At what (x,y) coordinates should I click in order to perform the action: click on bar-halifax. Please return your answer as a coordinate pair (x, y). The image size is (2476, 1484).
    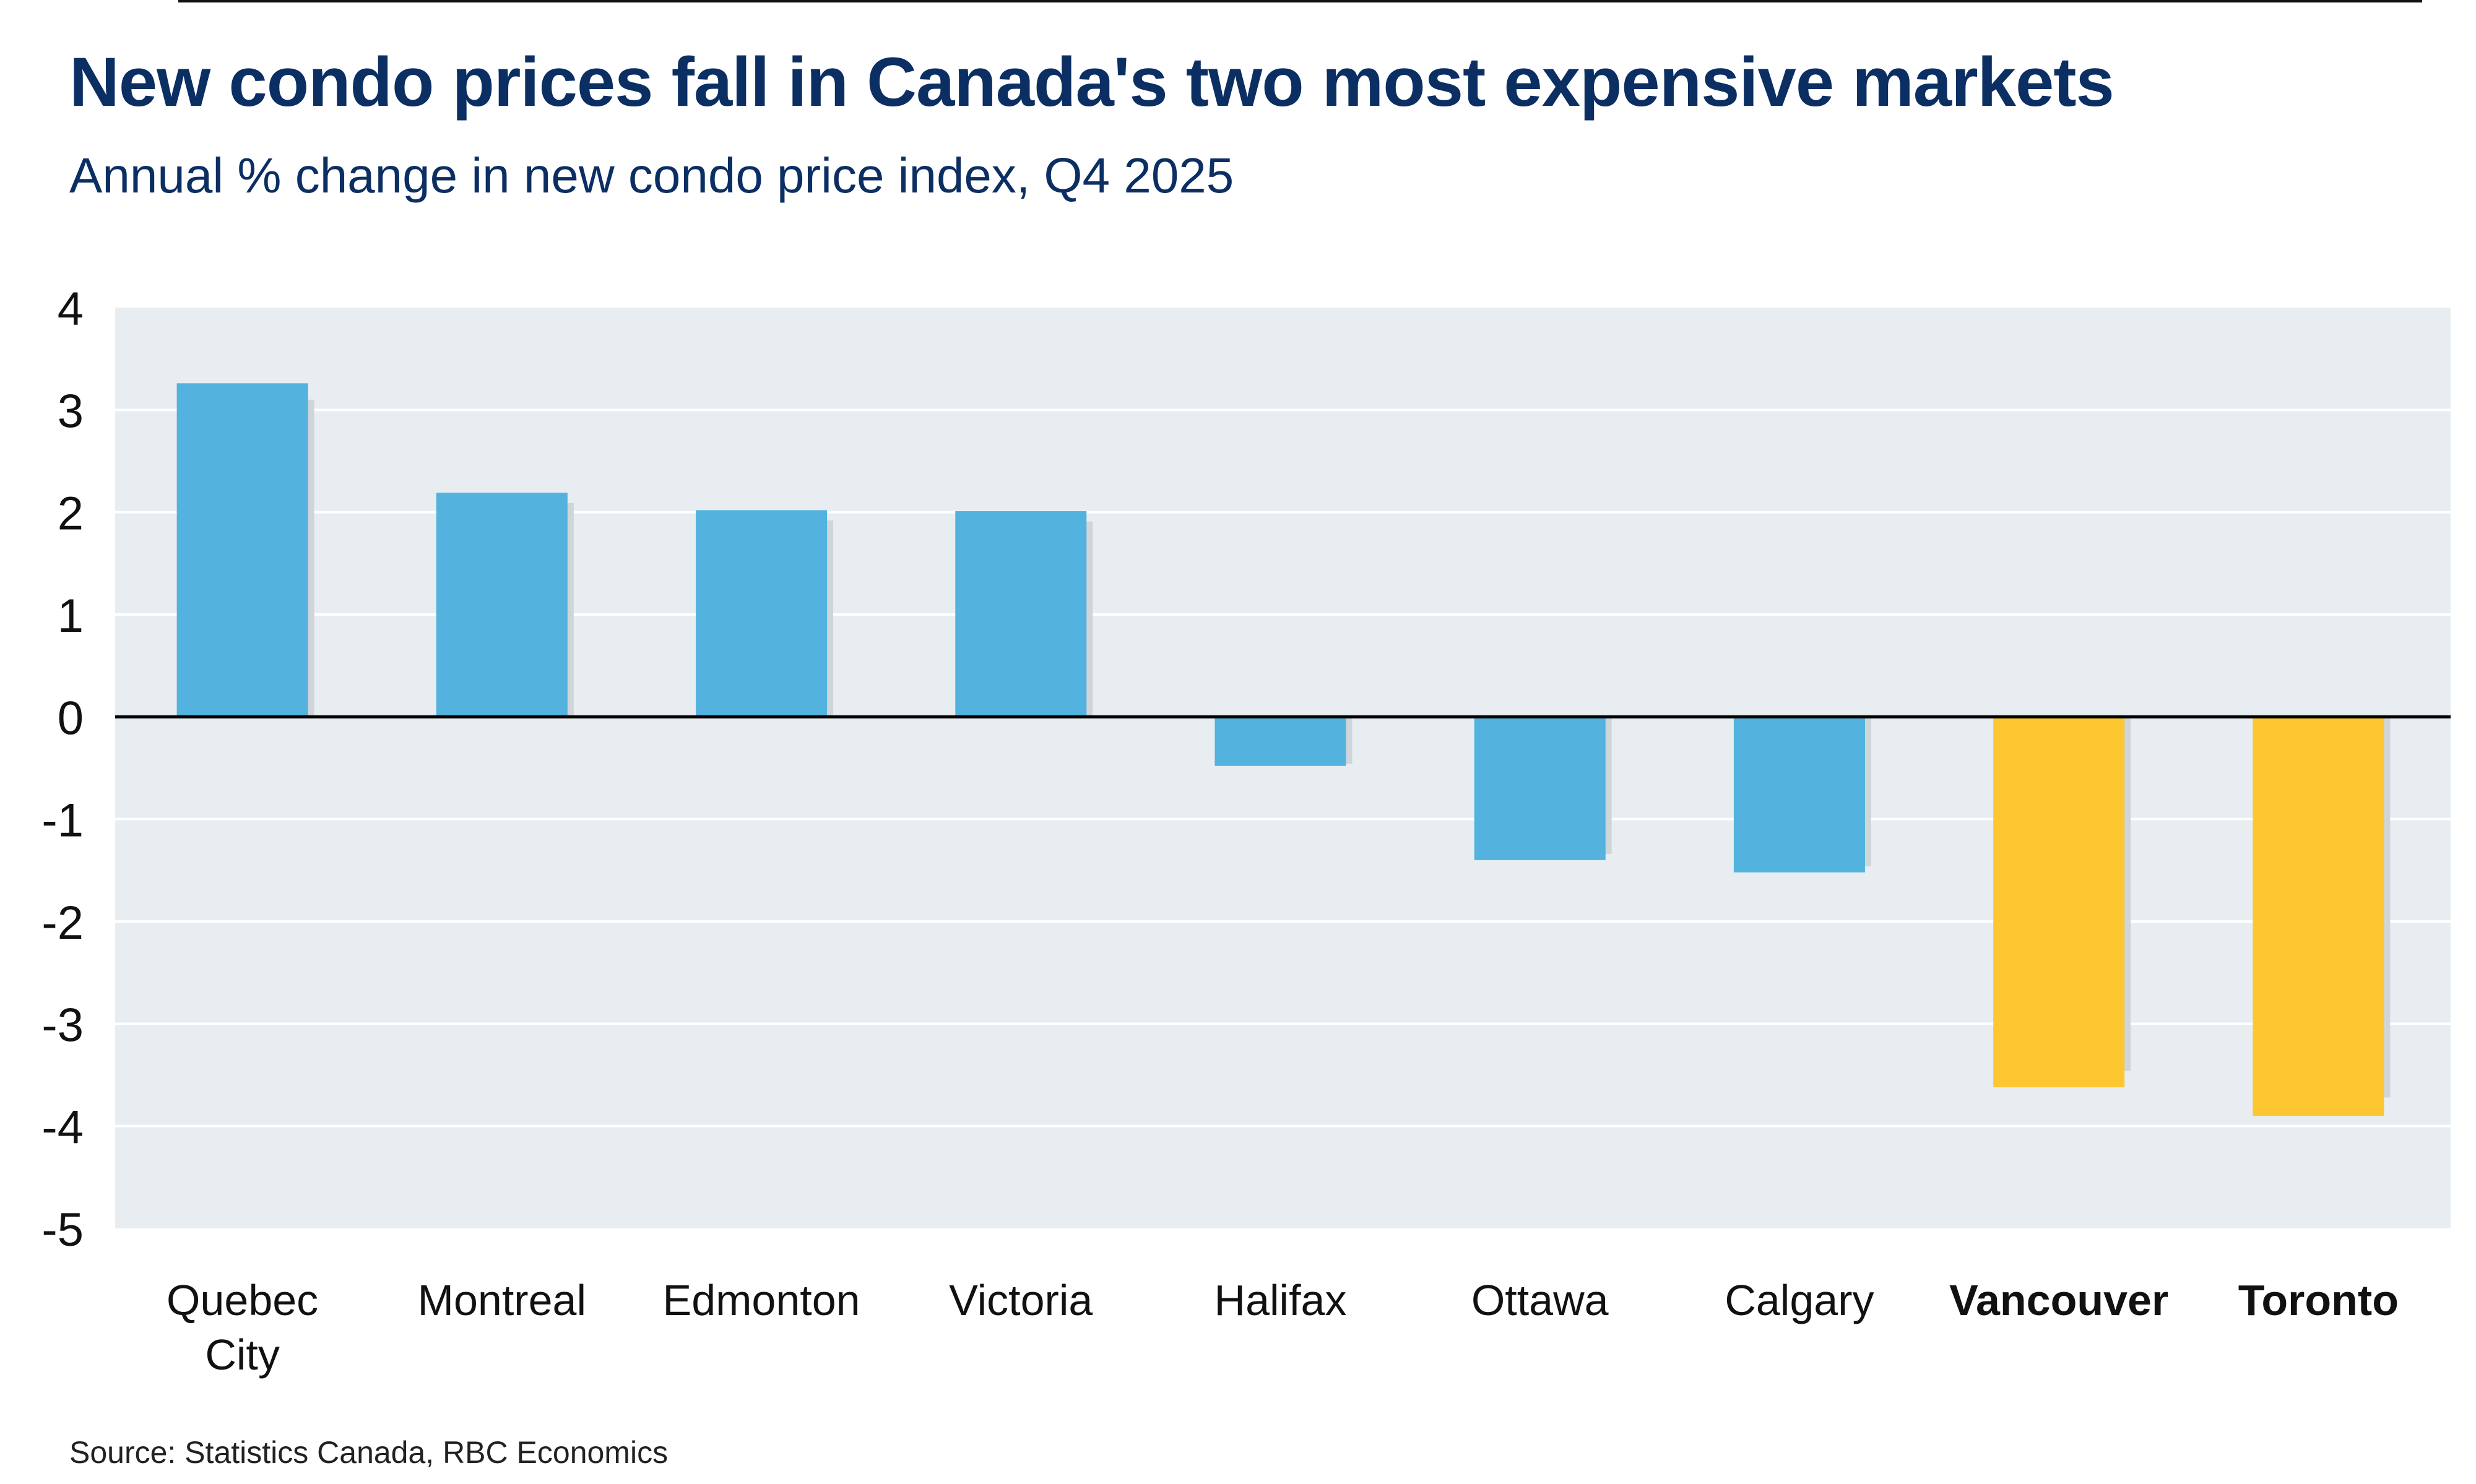
    Looking at the image, I should click on (1280, 741).